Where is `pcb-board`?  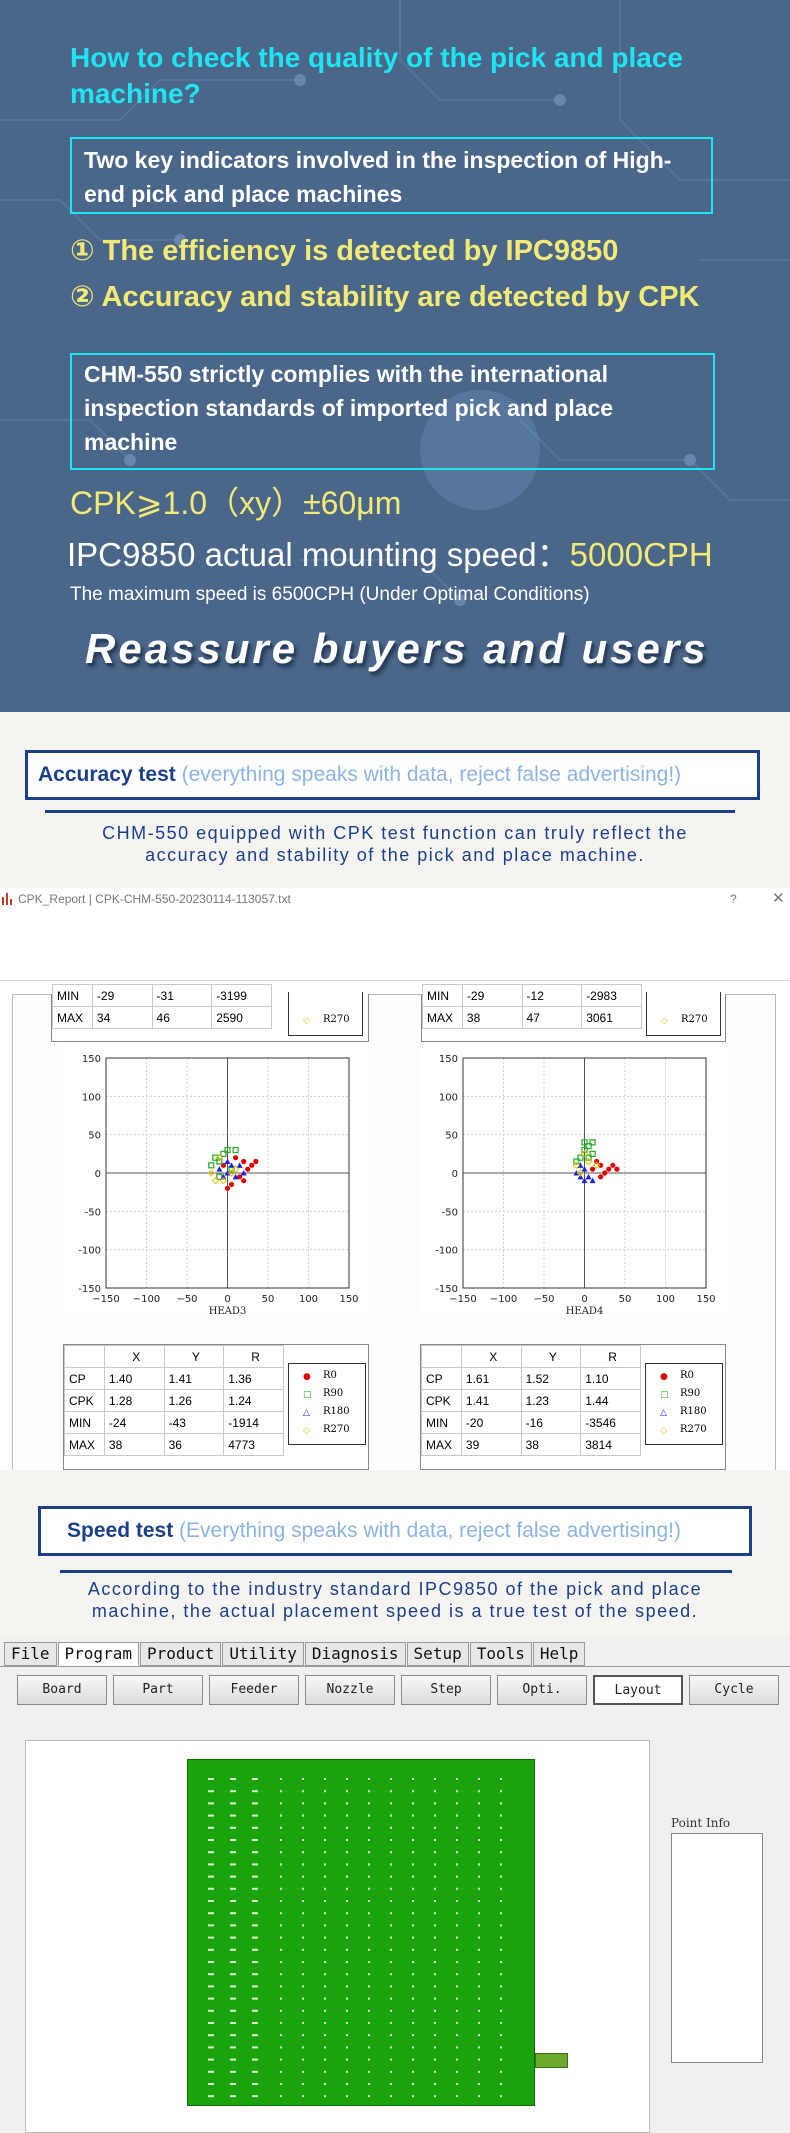 pcb-board is located at coordinates (361, 1932).